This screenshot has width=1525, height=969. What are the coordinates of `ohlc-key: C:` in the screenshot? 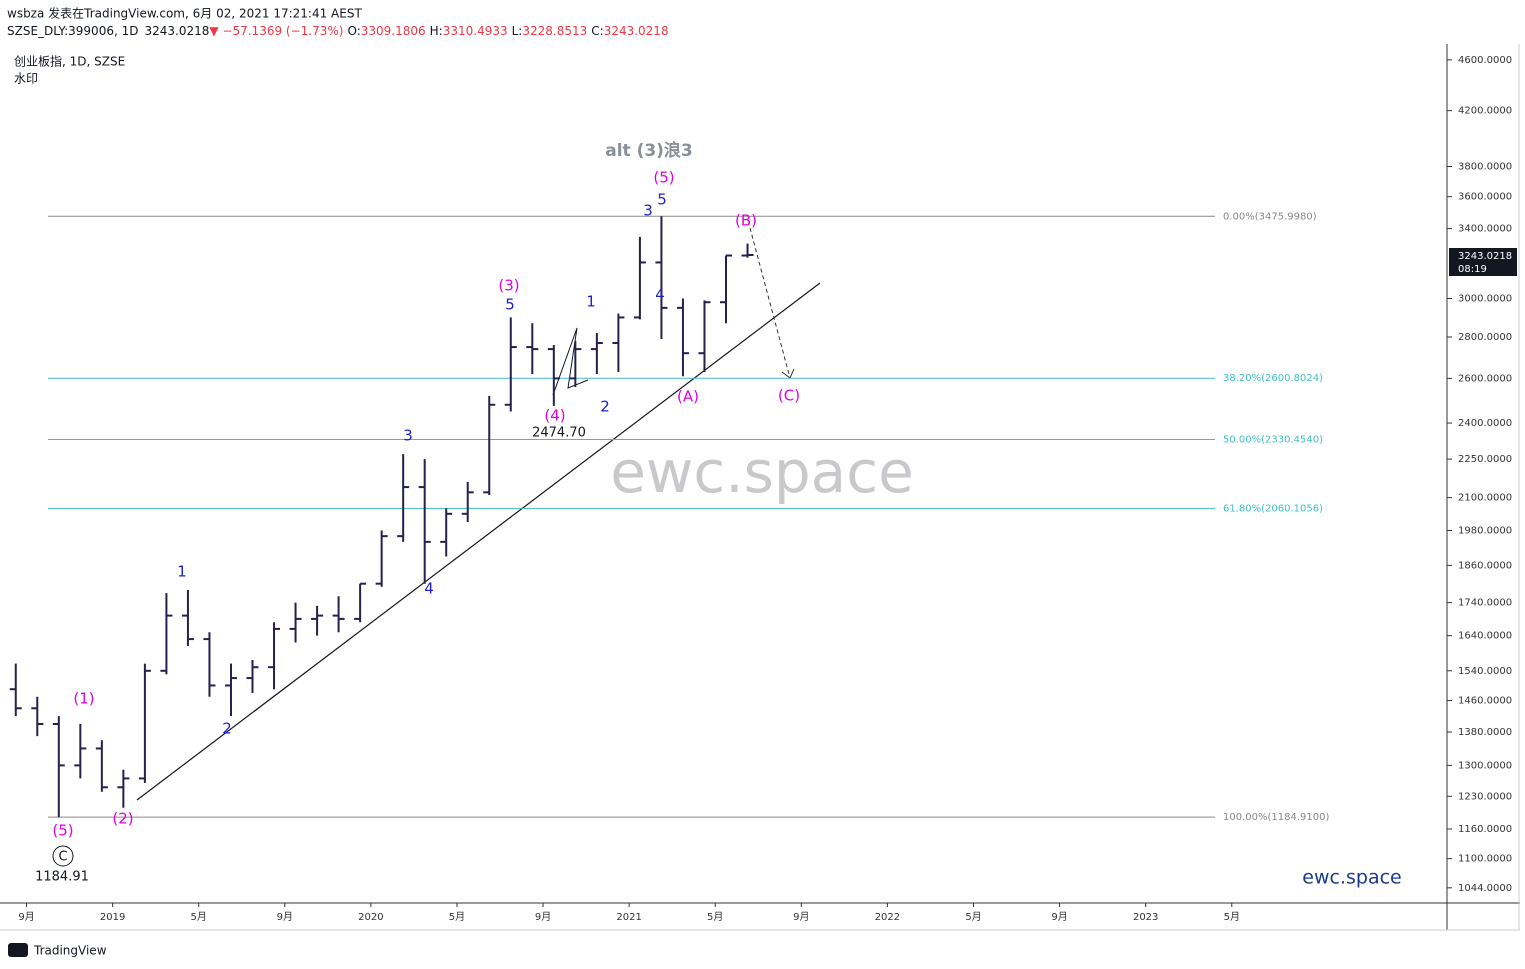 It's located at (597, 31).